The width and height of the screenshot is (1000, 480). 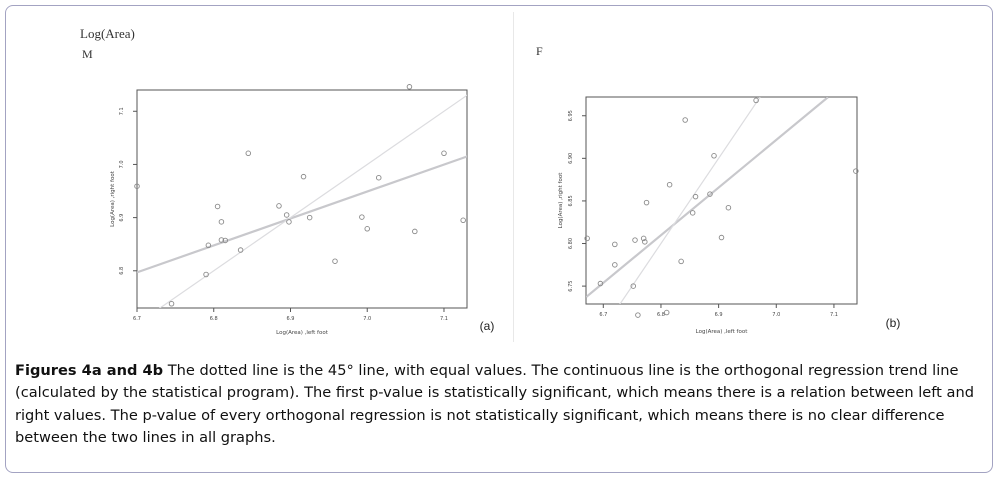 What do you see at coordinates (122, 218) in the screenshot?
I see `y-tick-label: 6.9` at bounding box center [122, 218].